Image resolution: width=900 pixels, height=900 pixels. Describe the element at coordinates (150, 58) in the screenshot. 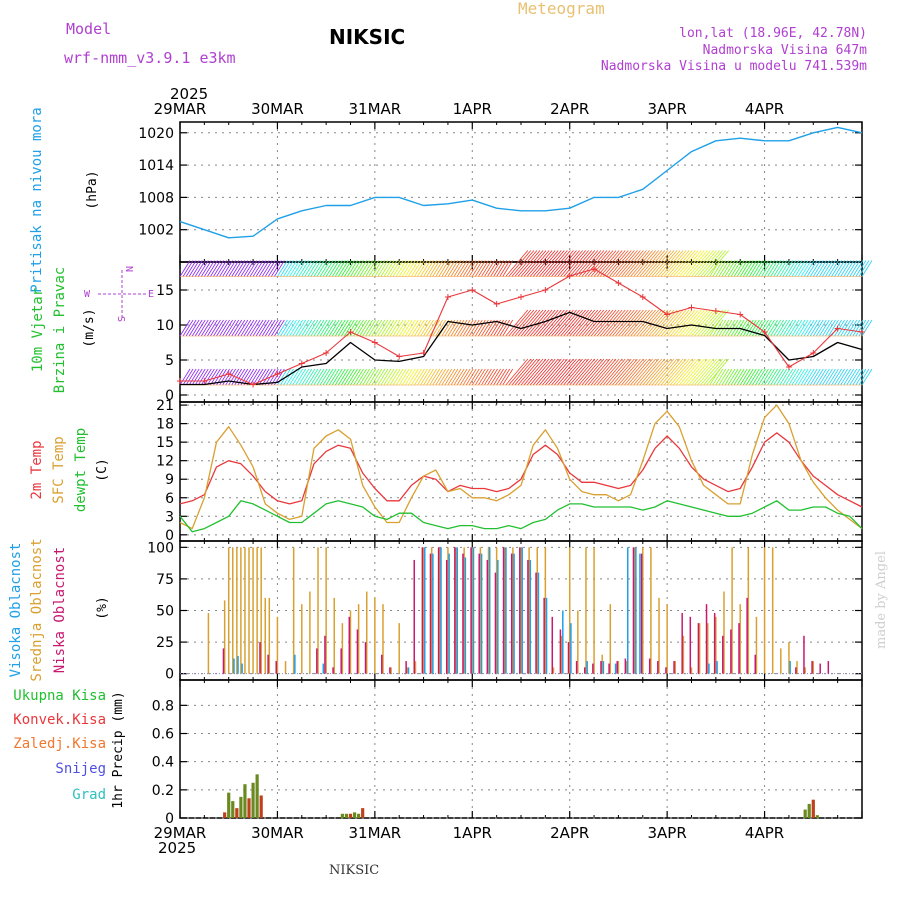

I see `model-name: wrf-nmm_v3.9.1 e3km` at that location.